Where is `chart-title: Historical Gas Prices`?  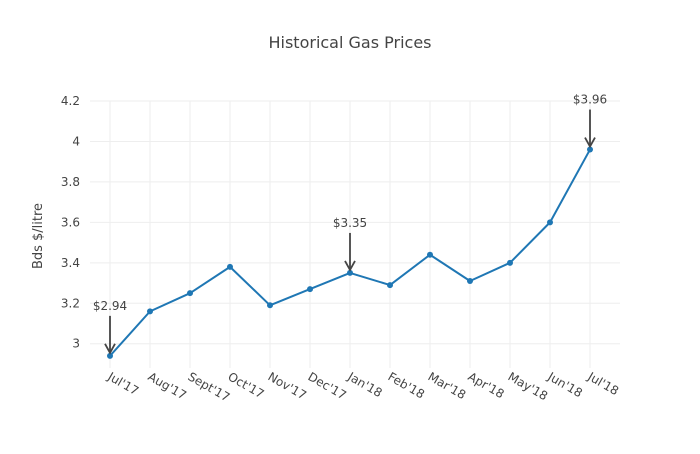
chart-title: Historical Gas Prices is located at coordinates (350, 42).